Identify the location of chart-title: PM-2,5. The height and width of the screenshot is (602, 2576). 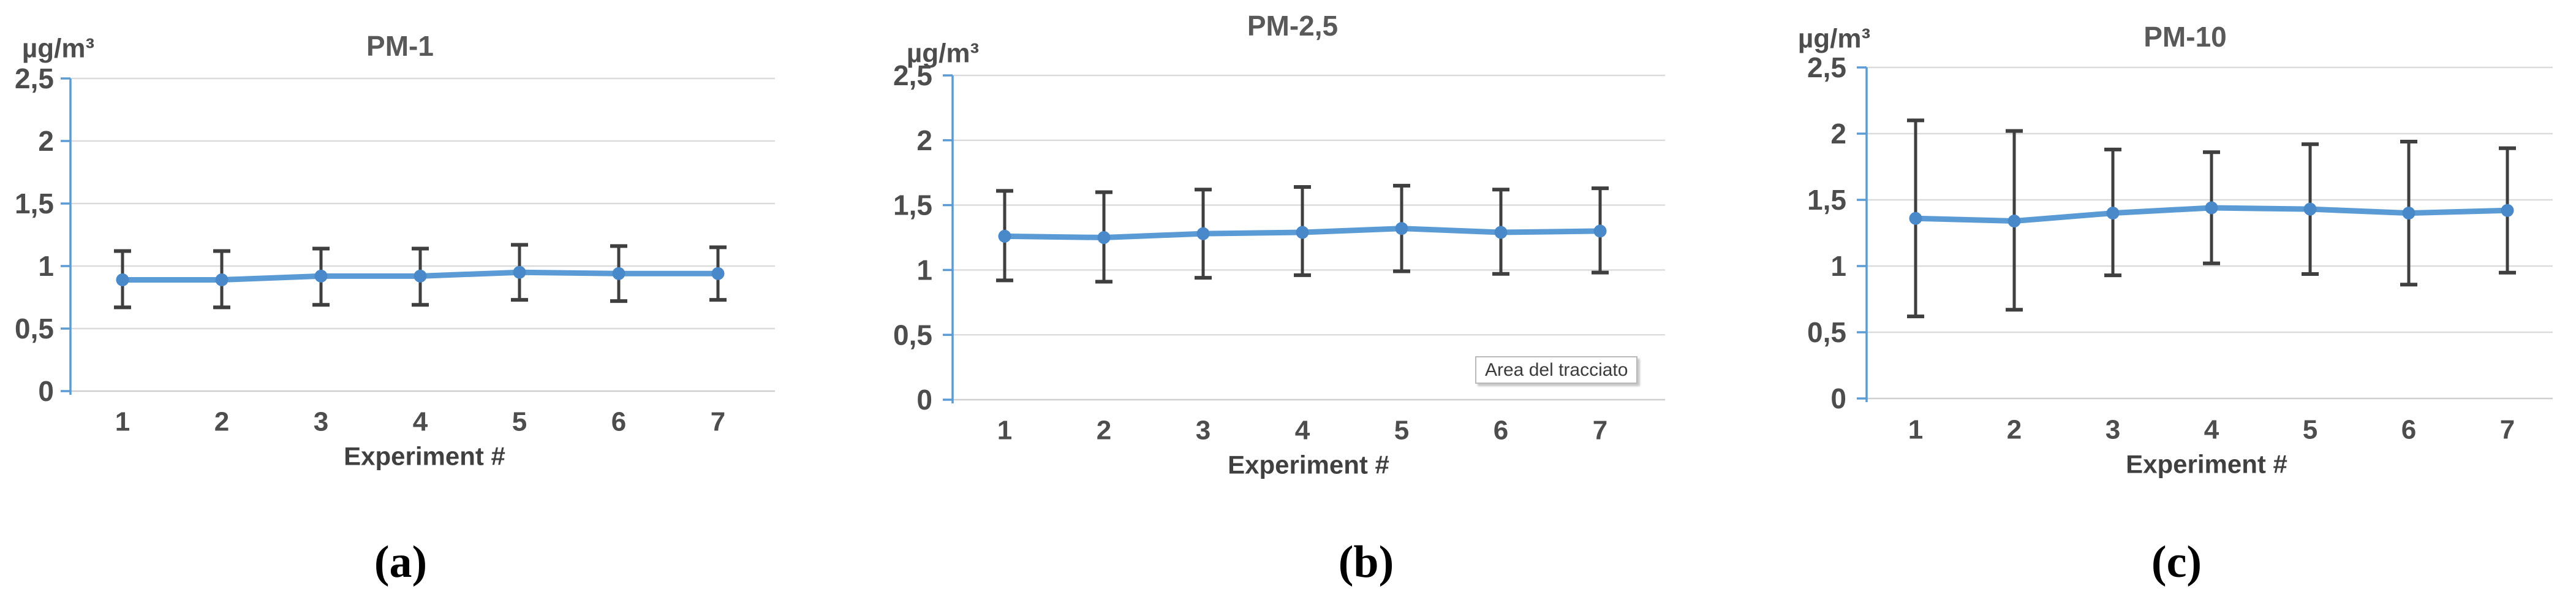
(1292, 26).